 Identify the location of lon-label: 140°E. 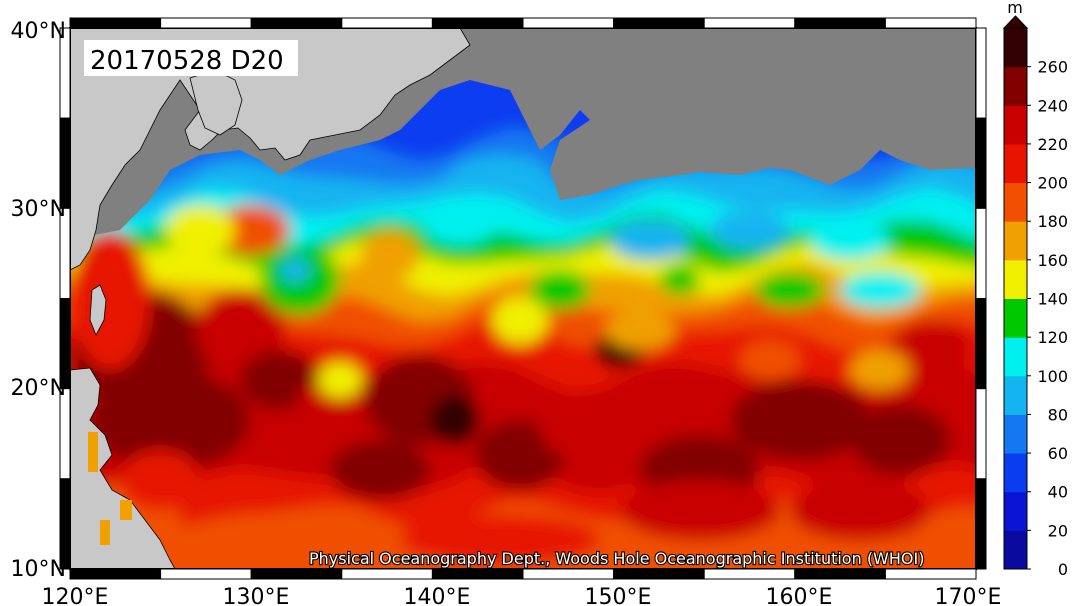
(437, 595).